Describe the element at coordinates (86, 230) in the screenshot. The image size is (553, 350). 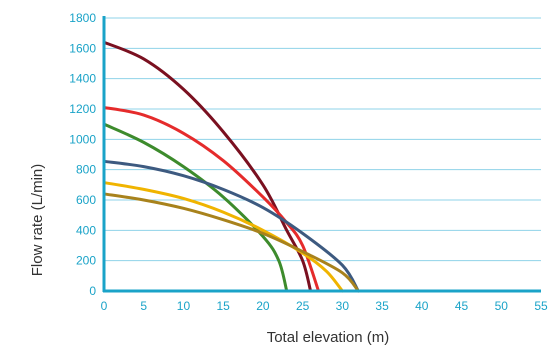
I see `y-tick-label-400: 400` at that location.